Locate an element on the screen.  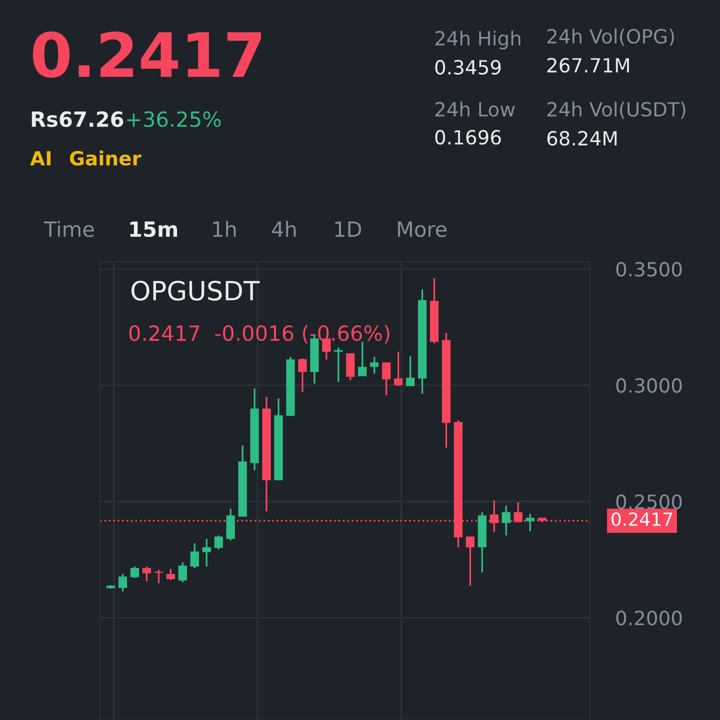
text: 0.3459 is located at coordinates (468, 67).